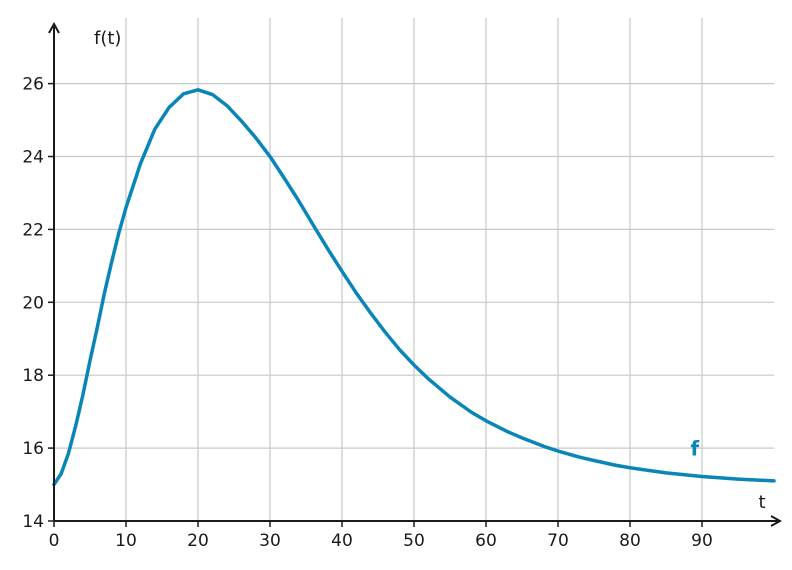 Image resolution: width=792 pixels, height=570 pixels. What do you see at coordinates (33, 303) in the screenshot?
I see `y-tick-label: 20` at bounding box center [33, 303].